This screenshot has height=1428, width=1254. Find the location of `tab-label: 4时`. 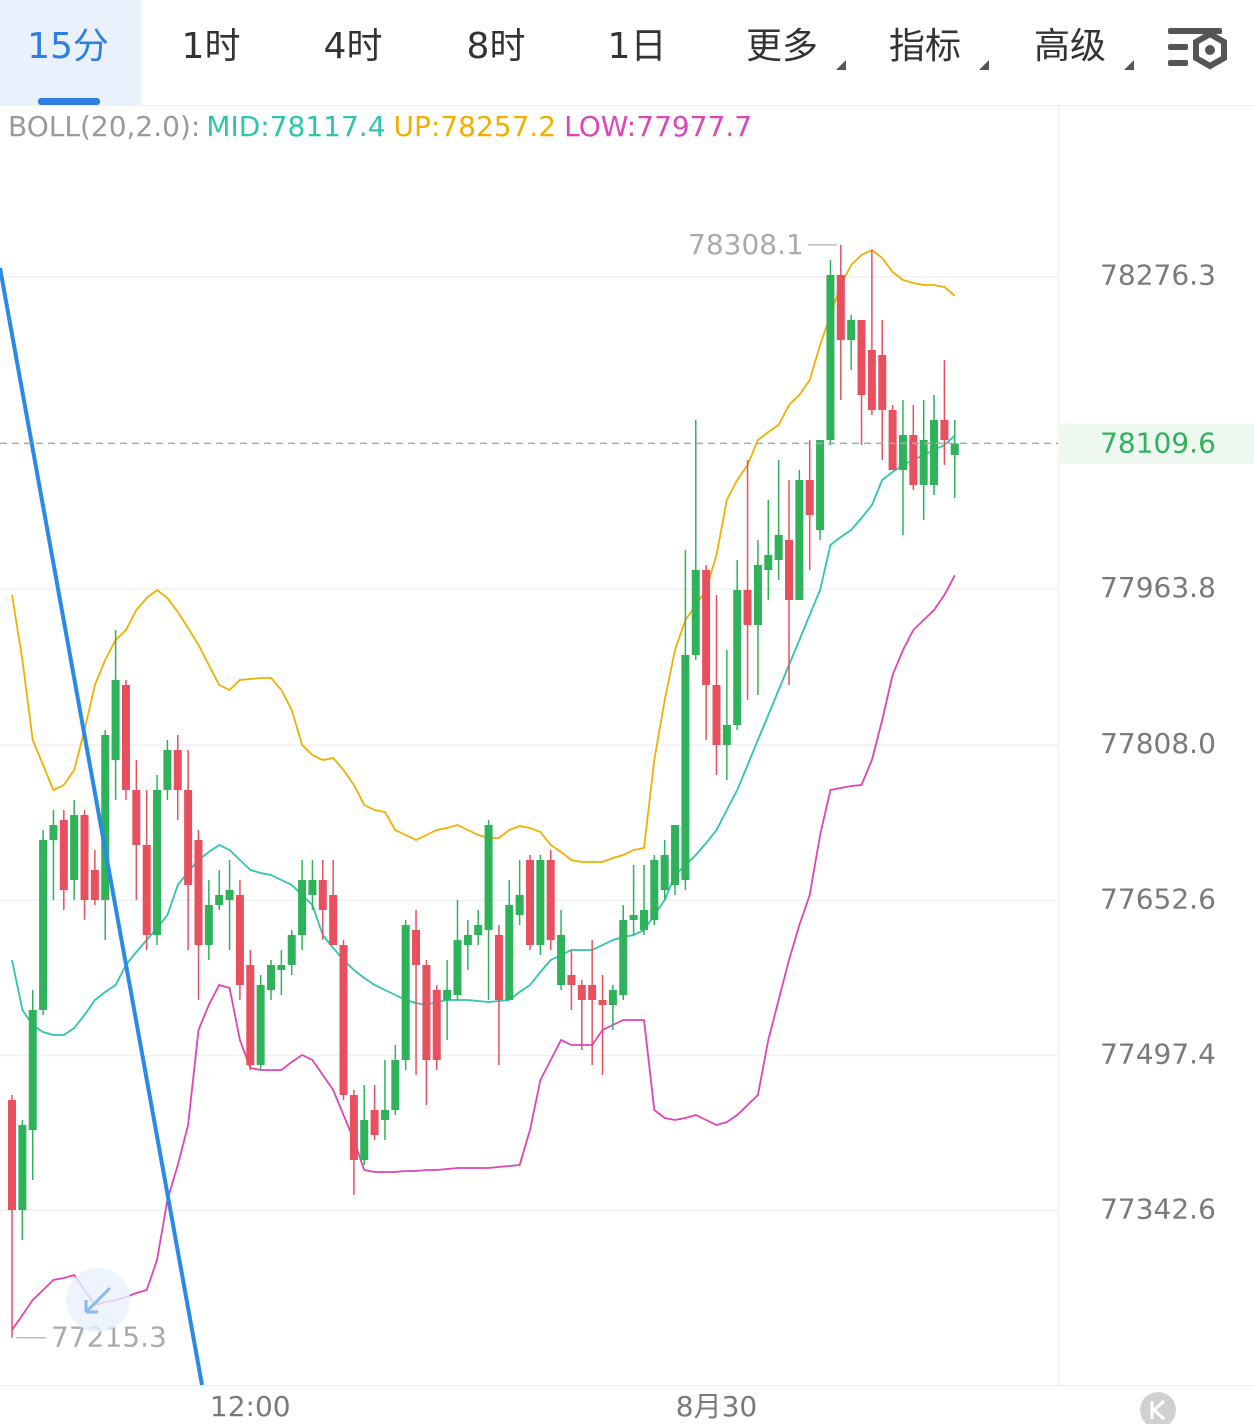

tab-label: 4时 is located at coordinates (353, 46).